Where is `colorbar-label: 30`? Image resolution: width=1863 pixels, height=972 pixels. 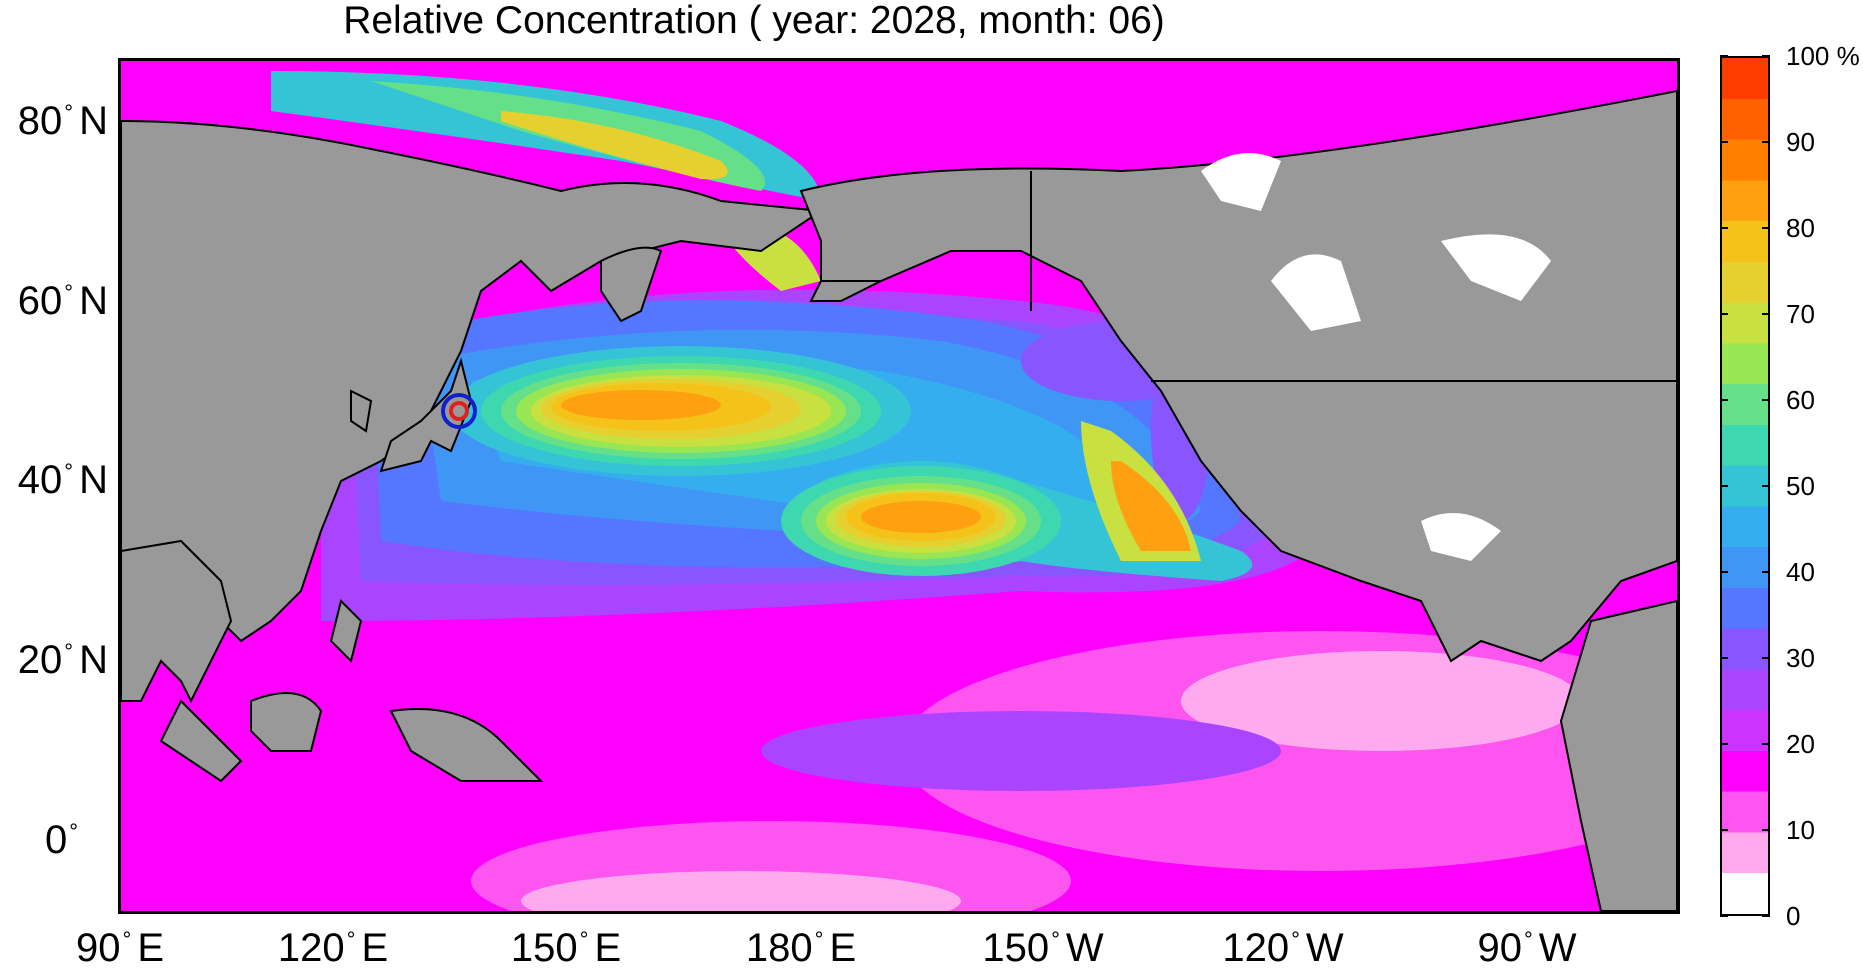 colorbar-label: 30 is located at coordinates (1800, 658).